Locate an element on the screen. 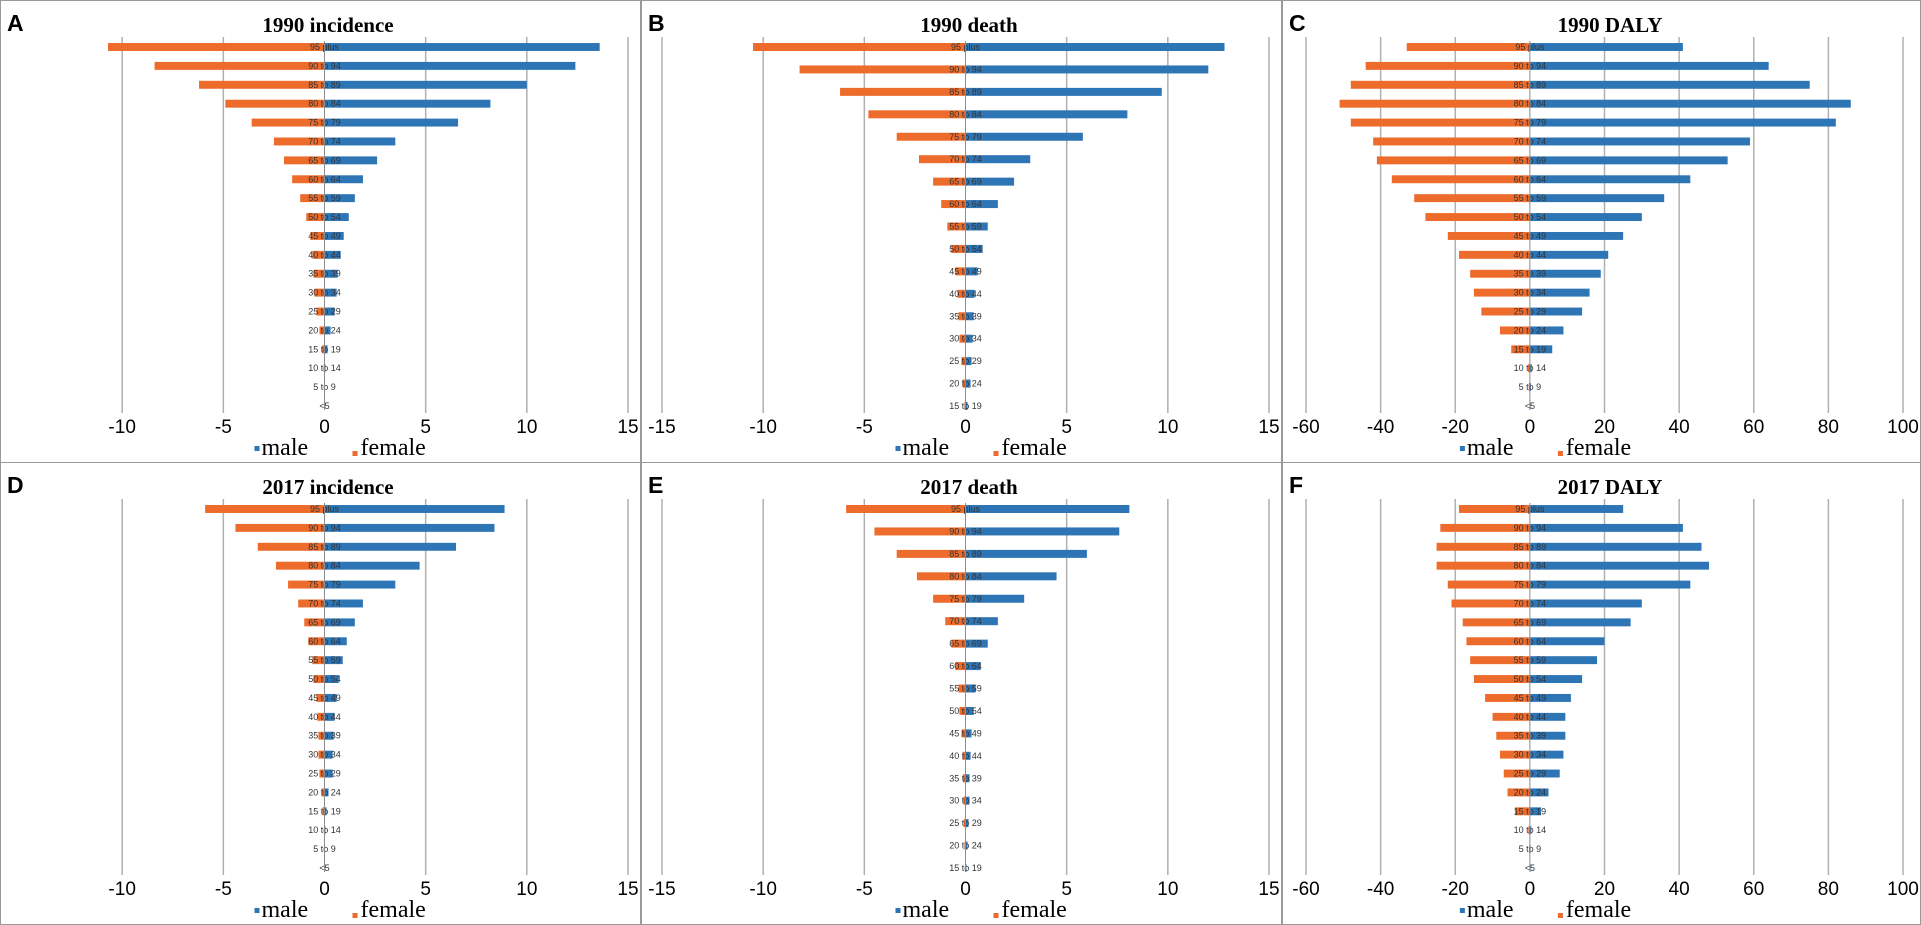 The height and width of the screenshot is (925, 1921). panel-letter: D is located at coordinates (15, 485).